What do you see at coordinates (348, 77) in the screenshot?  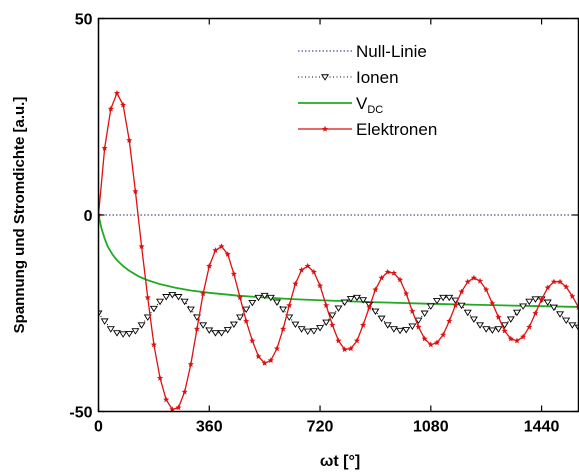 I see `legend-item-ionen: Ionen` at bounding box center [348, 77].